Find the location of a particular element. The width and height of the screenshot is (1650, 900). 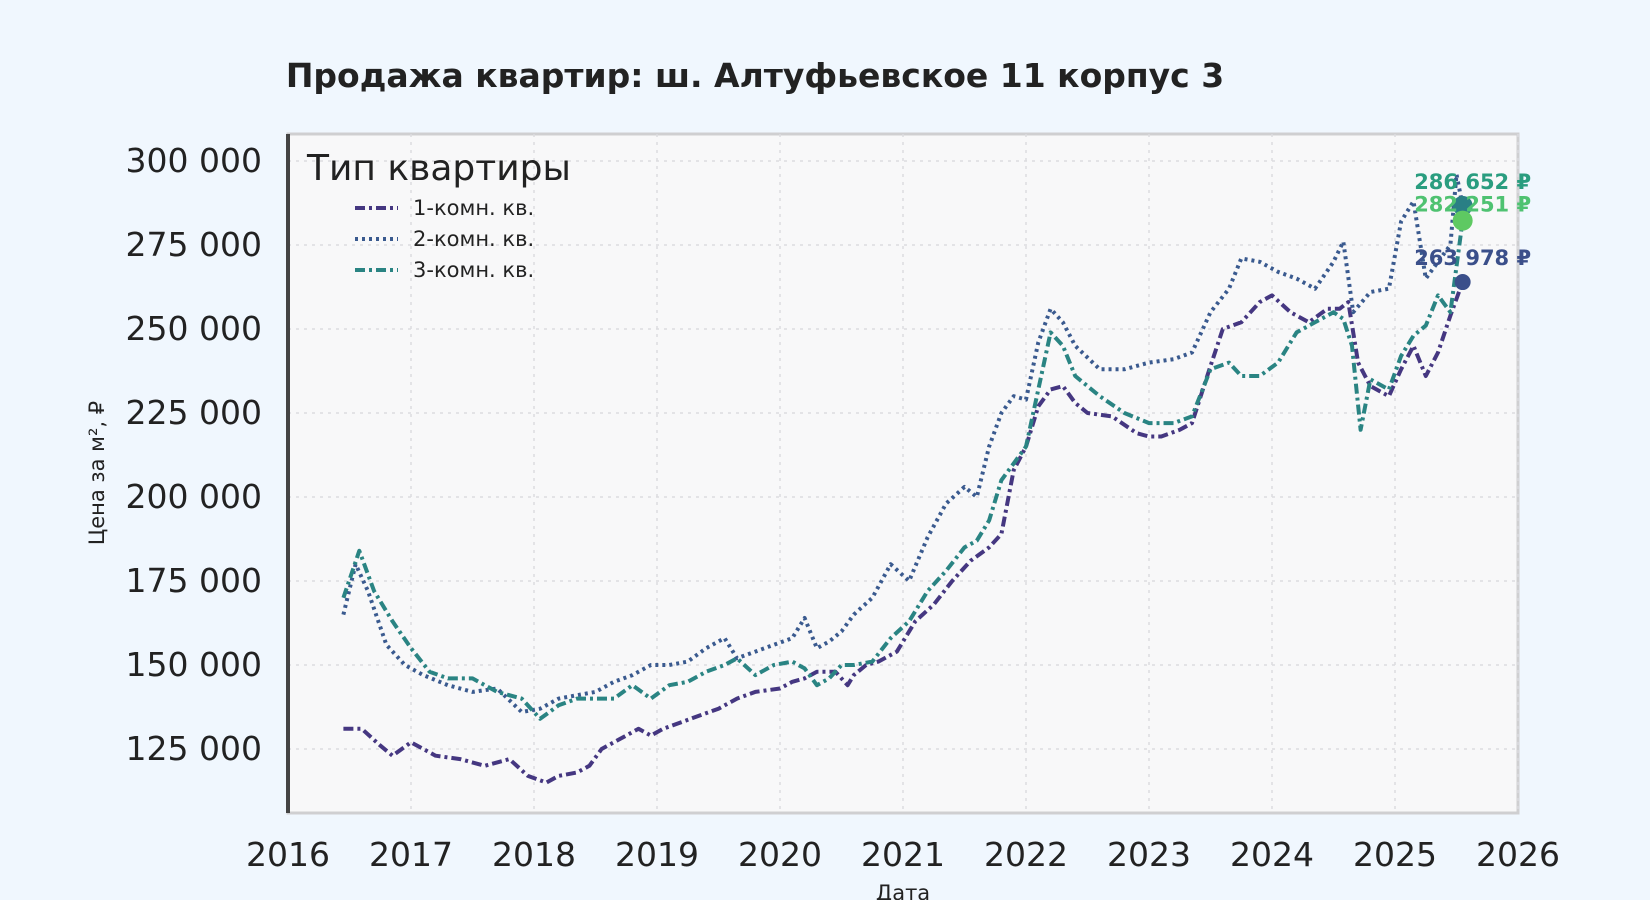

y-tick-label: 150 000 is located at coordinates (194, 664).